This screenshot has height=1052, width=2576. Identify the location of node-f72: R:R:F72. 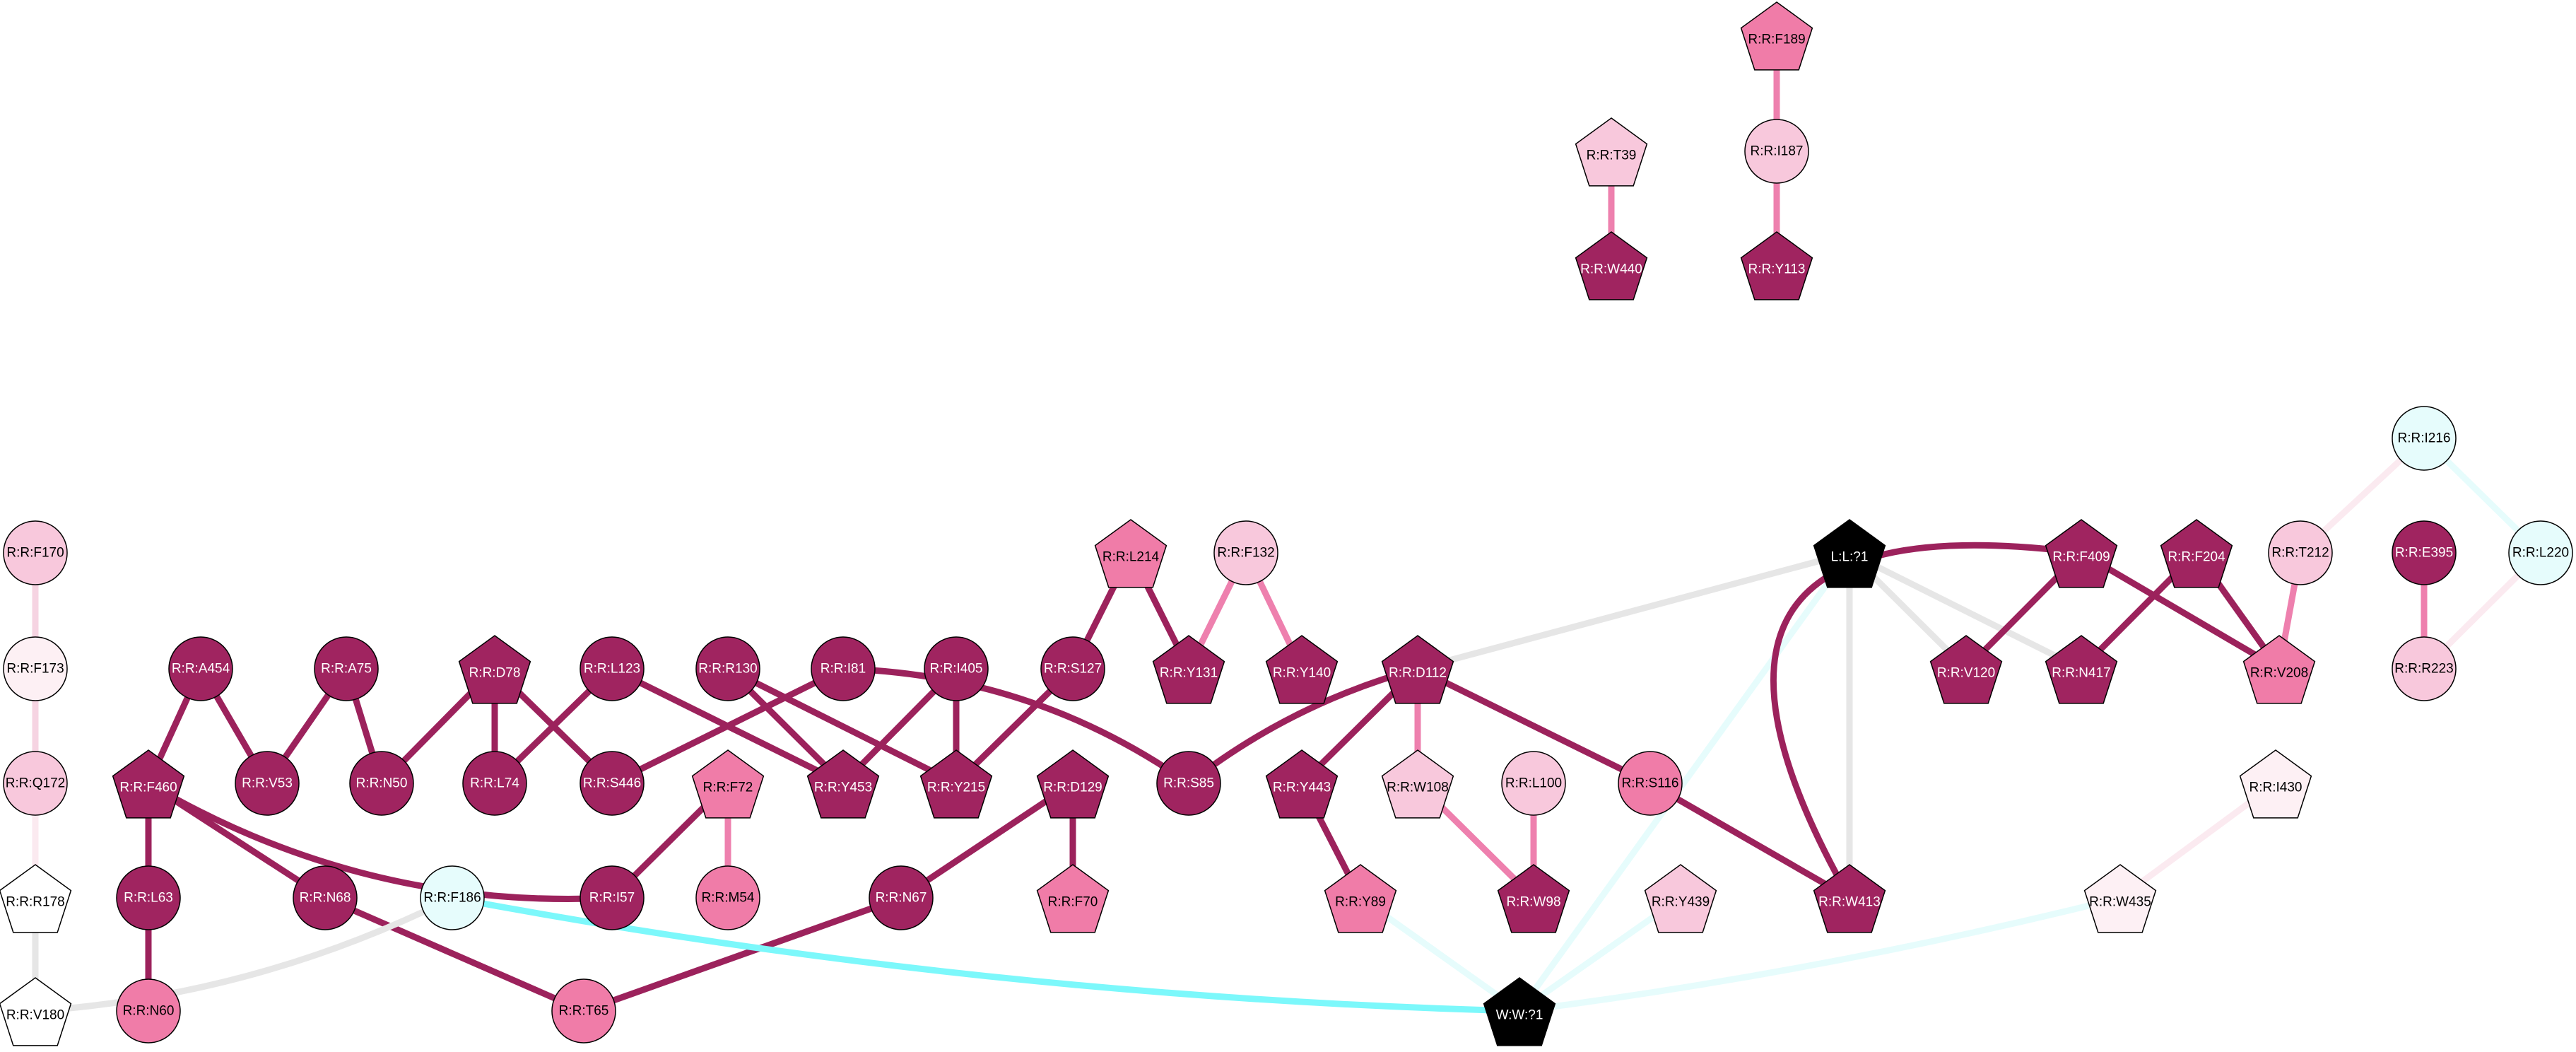
(728, 784).